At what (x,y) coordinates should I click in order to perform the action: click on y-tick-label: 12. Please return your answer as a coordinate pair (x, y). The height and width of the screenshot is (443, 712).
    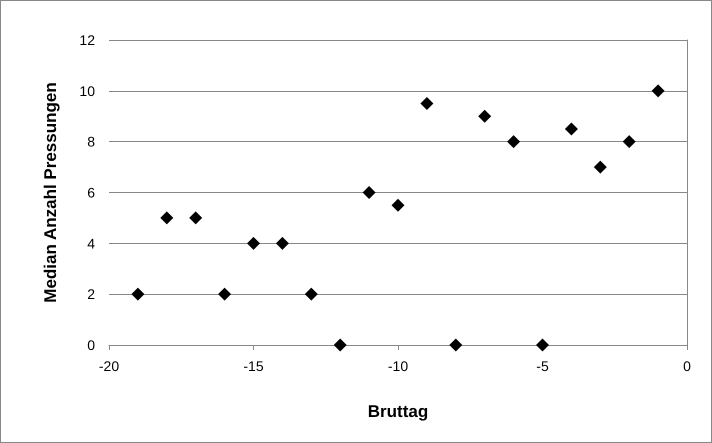
    Looking at the image, I should click on (87, 40).